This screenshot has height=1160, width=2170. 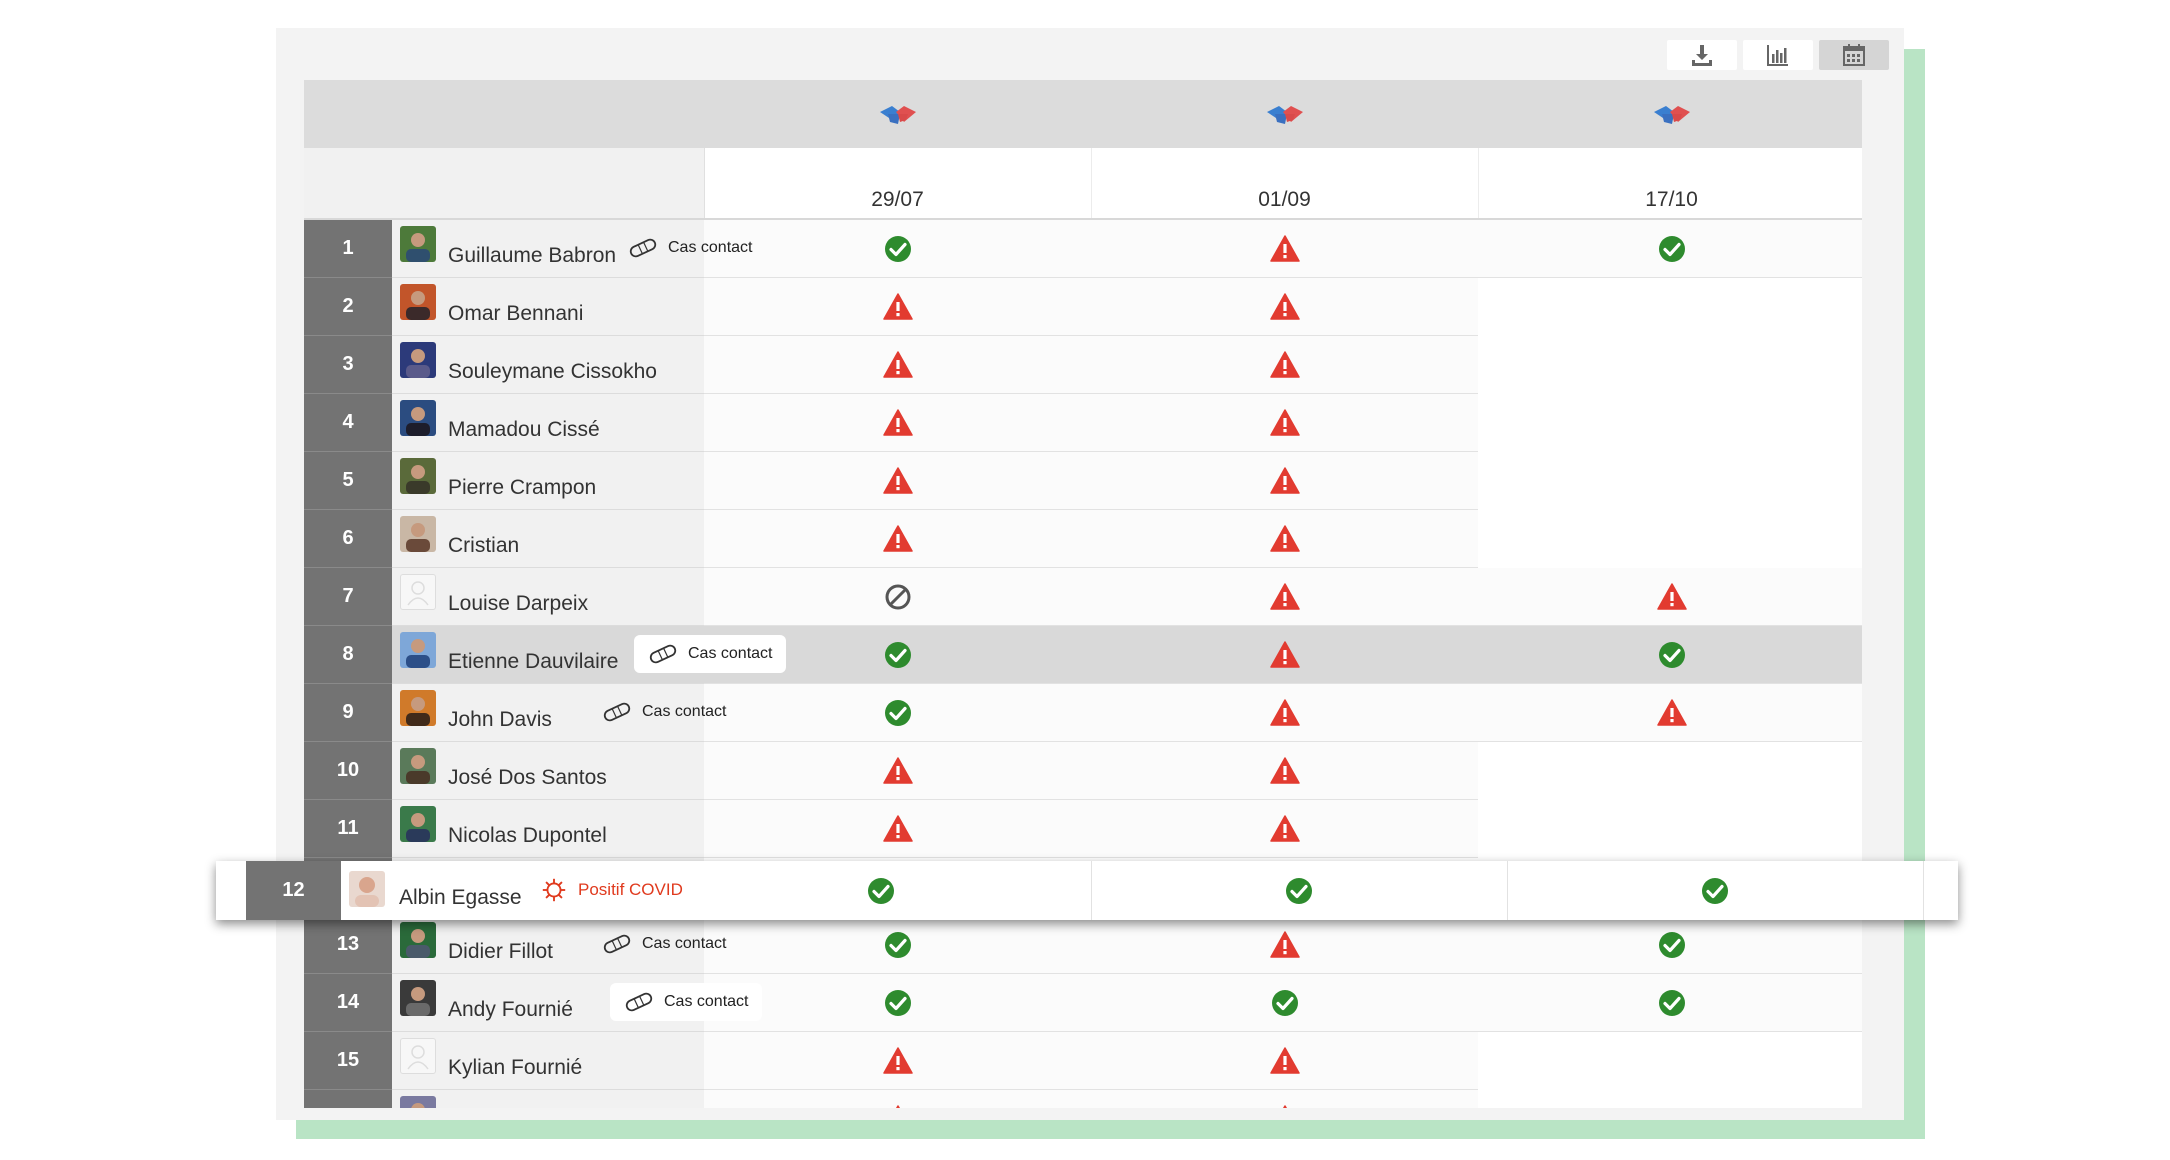 I want to click on dragged-row: 12 Albin Egasse Positif COVID, so click(x=1087, y=890).